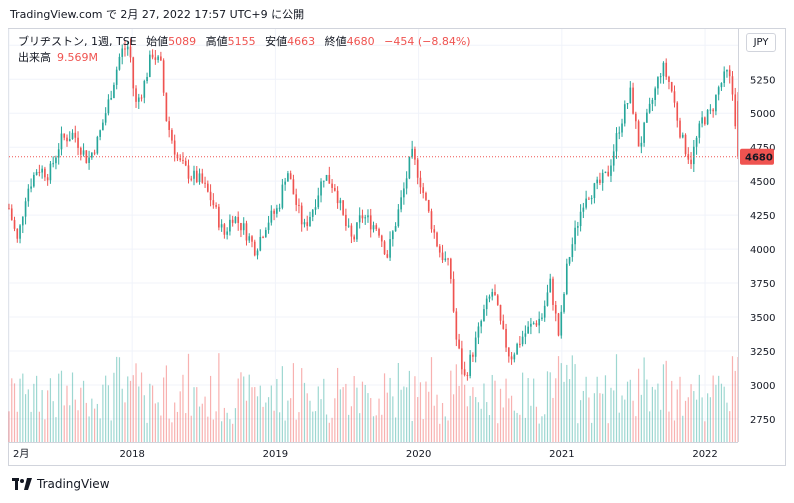 Image resolution: width=794 pixels, height=503 pixels. What do you see at coordinates (762, 216) in the screenshot?
I see `y-tick-label: 4250` at bounding box center [762, 216].